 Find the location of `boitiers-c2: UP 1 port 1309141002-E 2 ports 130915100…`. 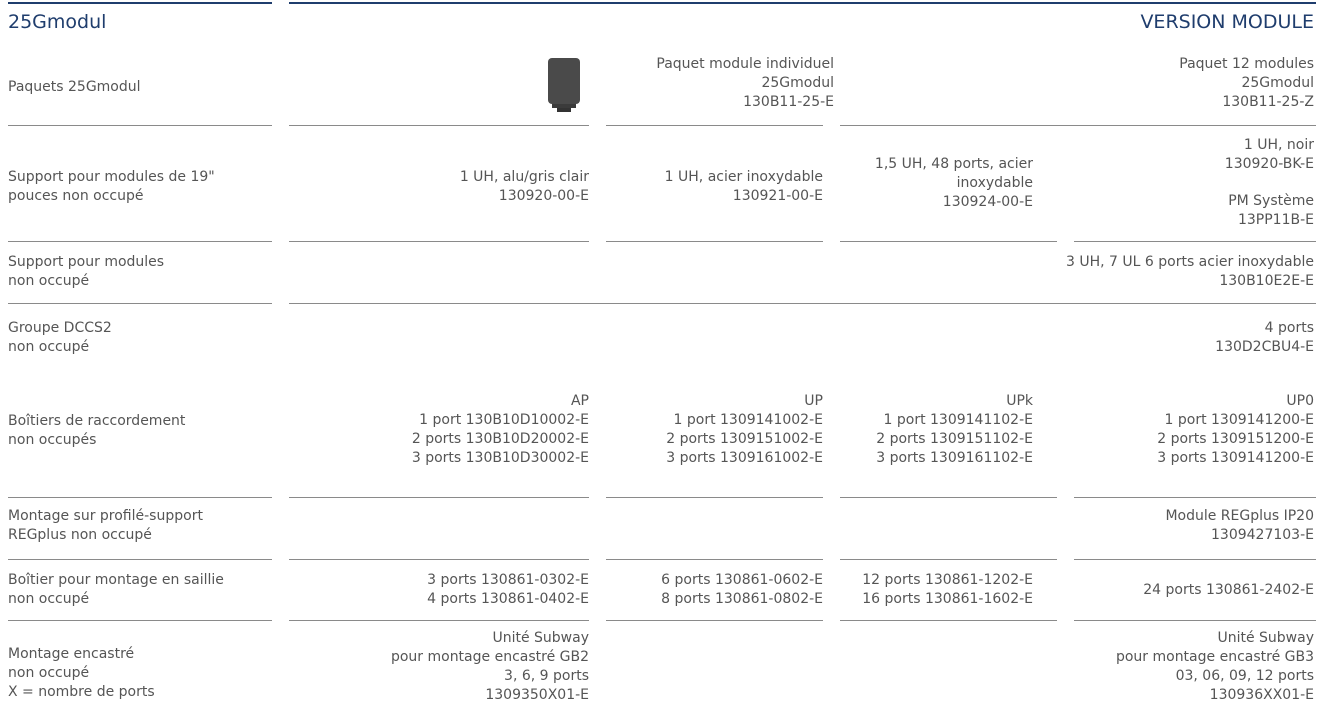

boitiers-c2: UP 1 port 1309141002-E 2 ports 130915100… is located at coordinates (744, 430).